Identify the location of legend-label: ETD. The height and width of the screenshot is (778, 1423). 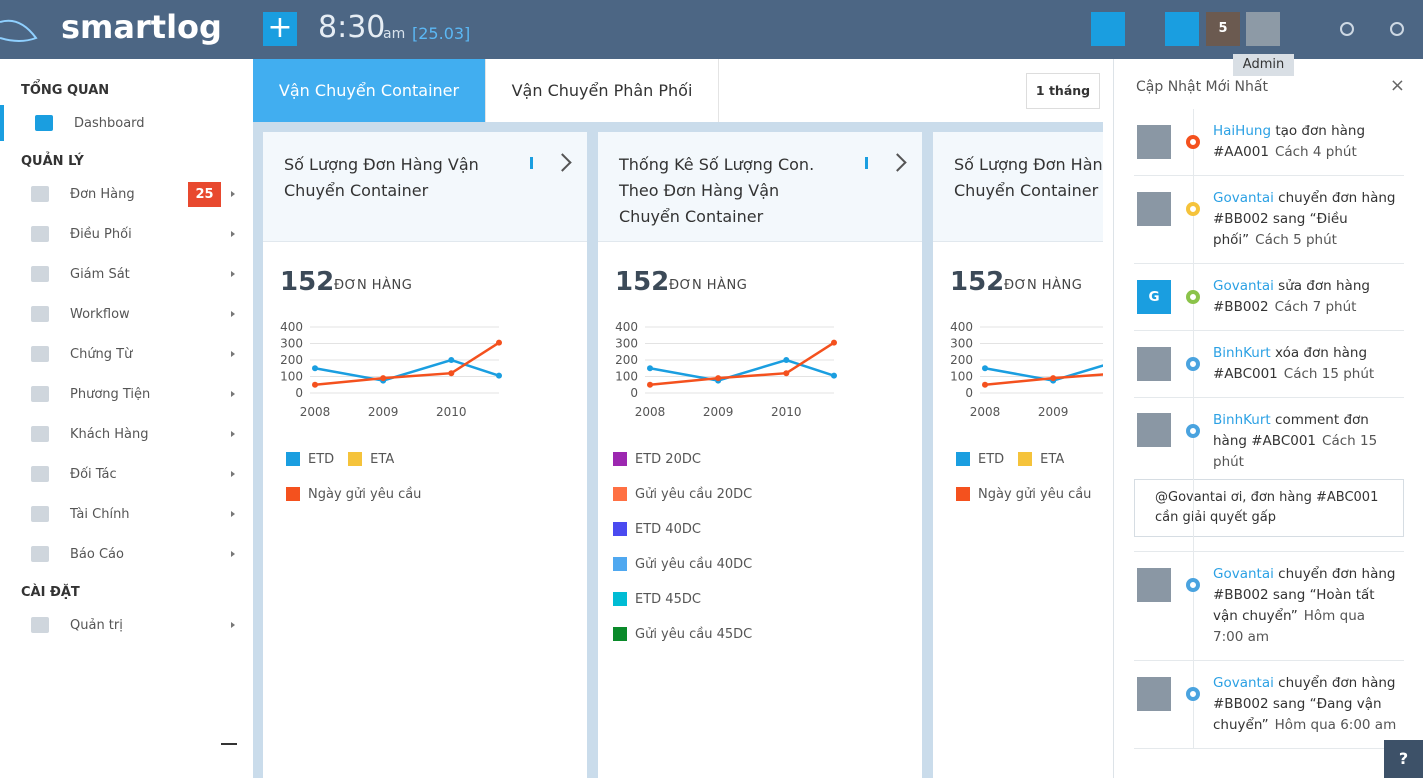
(991, 459).